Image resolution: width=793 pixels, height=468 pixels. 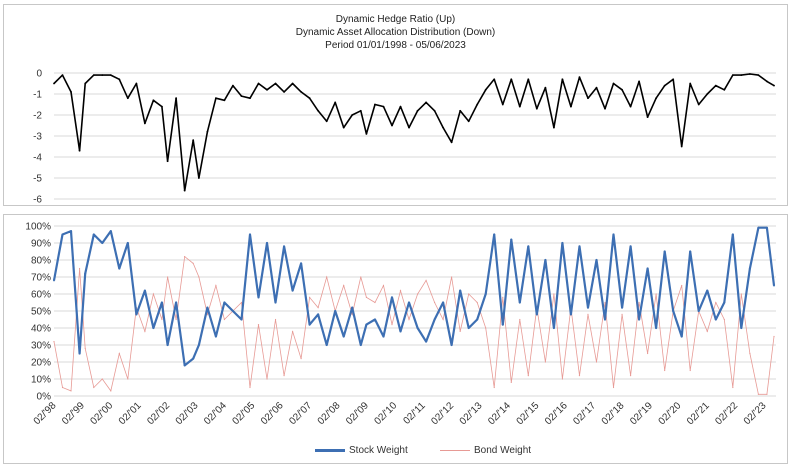 I want to click on x-tick-label: 02/'04, so click(x=215, y=413).